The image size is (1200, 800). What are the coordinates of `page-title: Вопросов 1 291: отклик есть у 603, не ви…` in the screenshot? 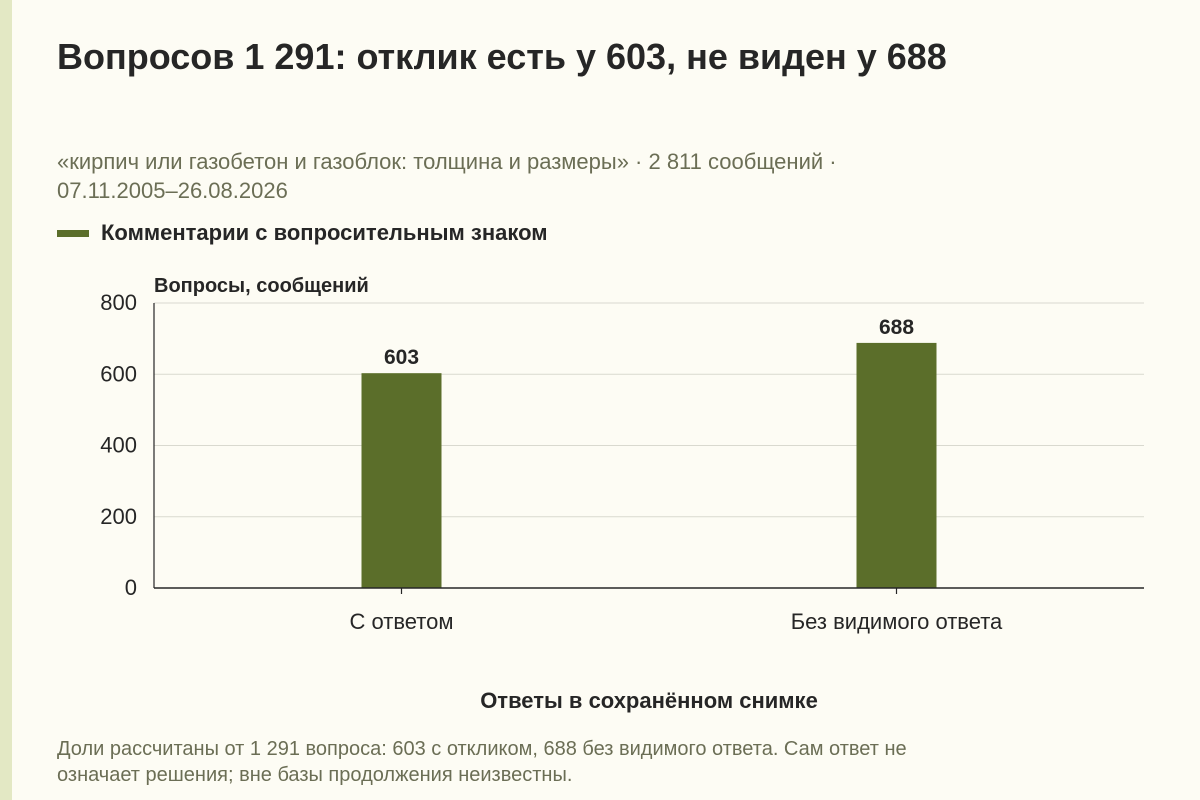 It's located at (502, 56).